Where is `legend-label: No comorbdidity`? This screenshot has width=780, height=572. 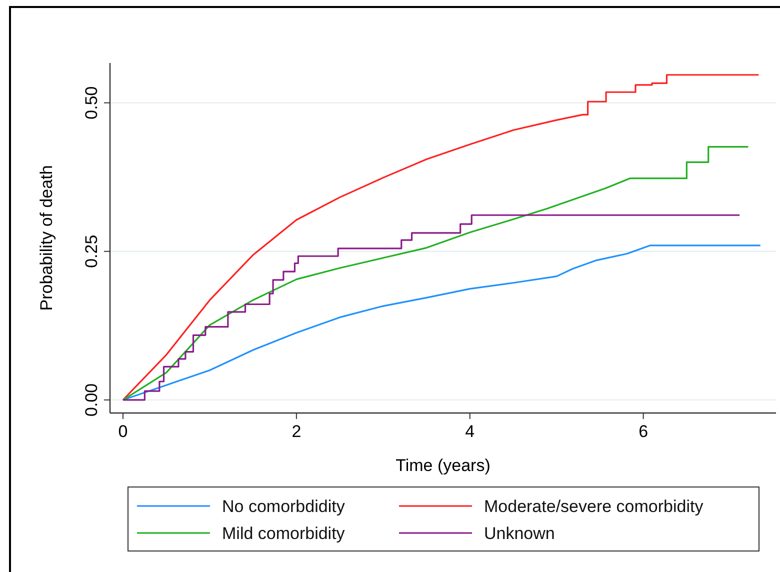
legend-label: No comorbdidity is located at coordinates (284, 506).